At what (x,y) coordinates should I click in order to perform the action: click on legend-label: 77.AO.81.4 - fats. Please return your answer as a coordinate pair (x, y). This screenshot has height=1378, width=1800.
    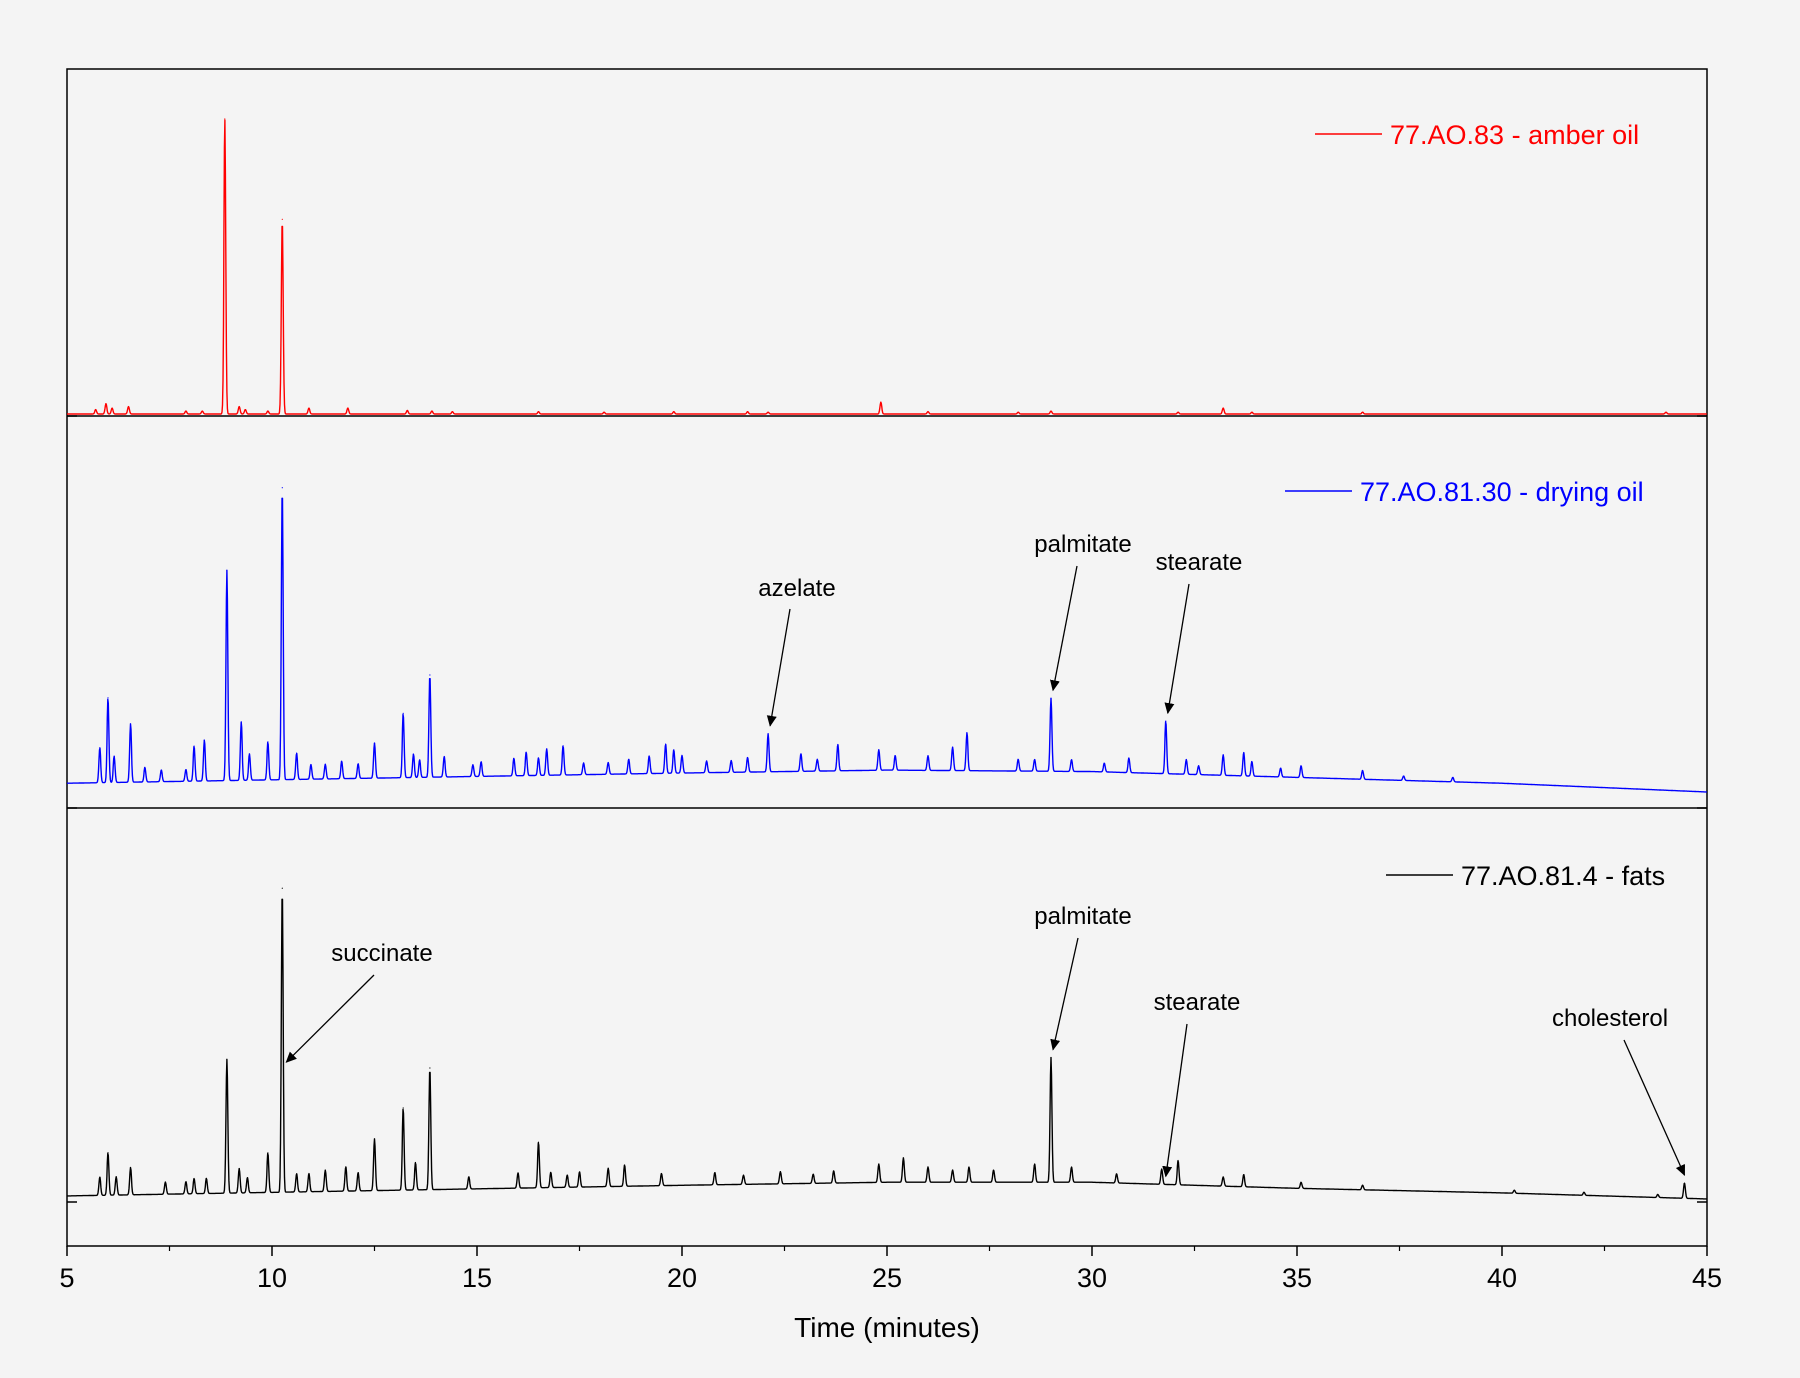
    Looking at the image, I should click on (1563, 876).